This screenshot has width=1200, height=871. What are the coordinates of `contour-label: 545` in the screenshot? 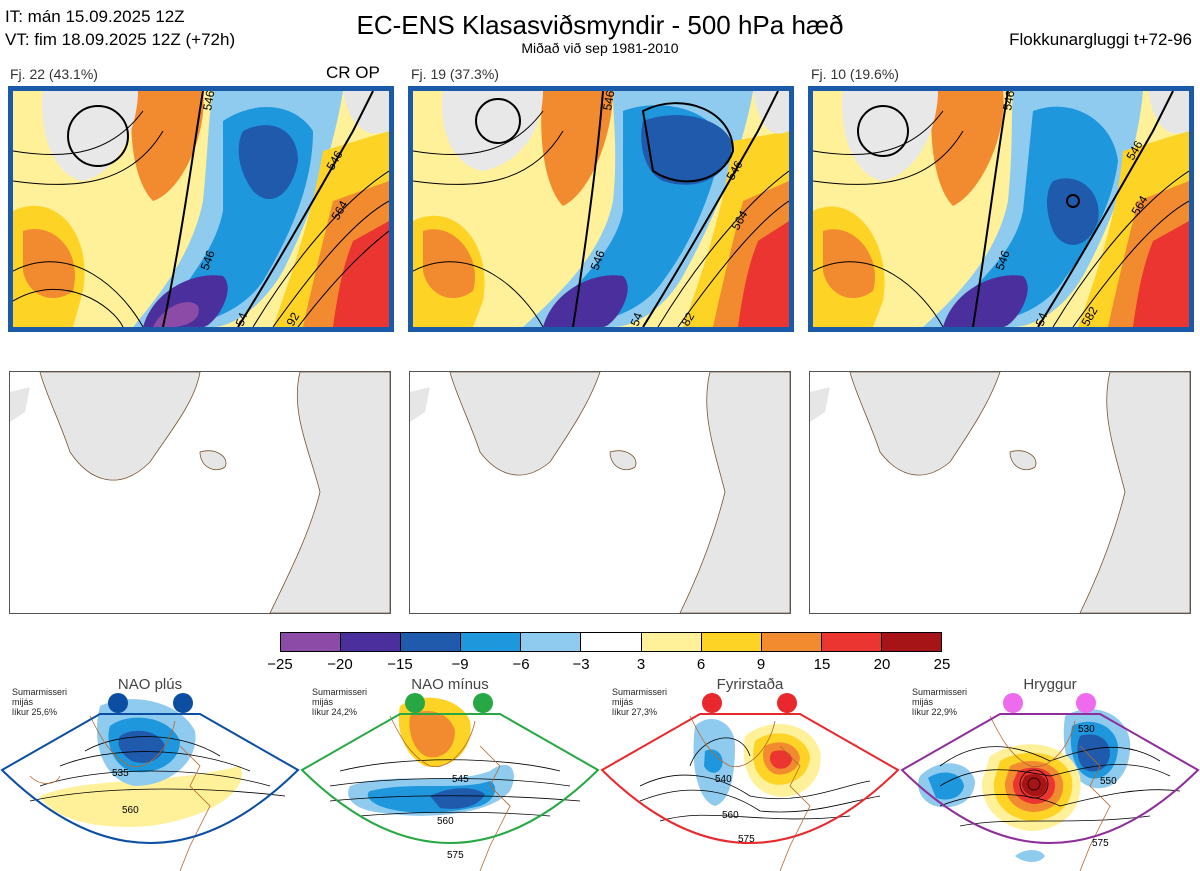 It's located at (460, 779).